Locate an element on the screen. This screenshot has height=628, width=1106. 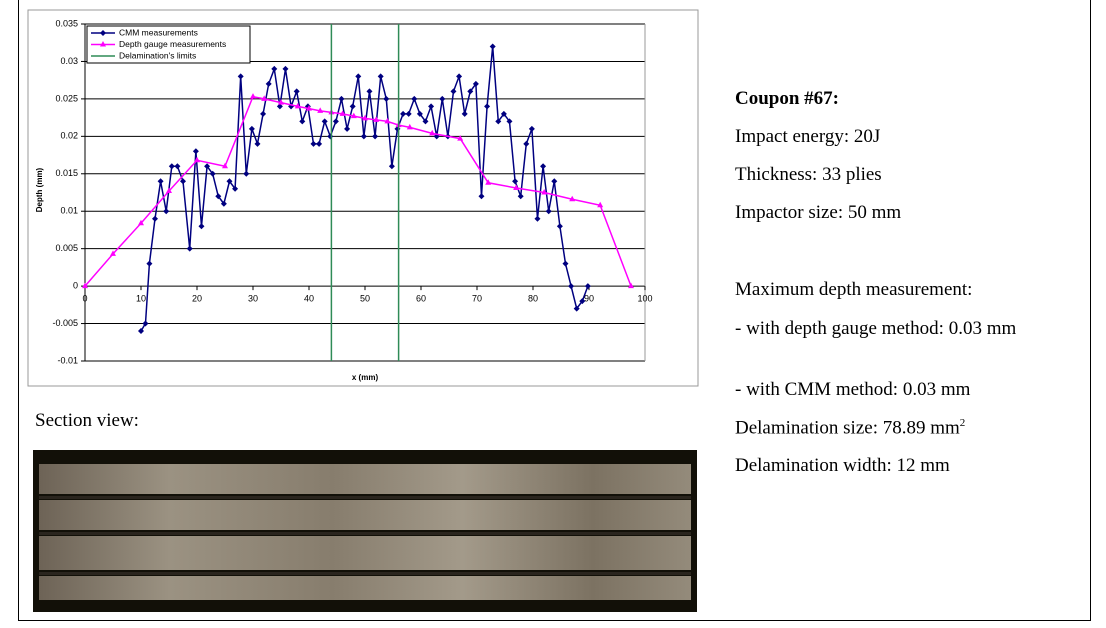
y-tick-label: 0.005 is located at coordinates (66, 248).